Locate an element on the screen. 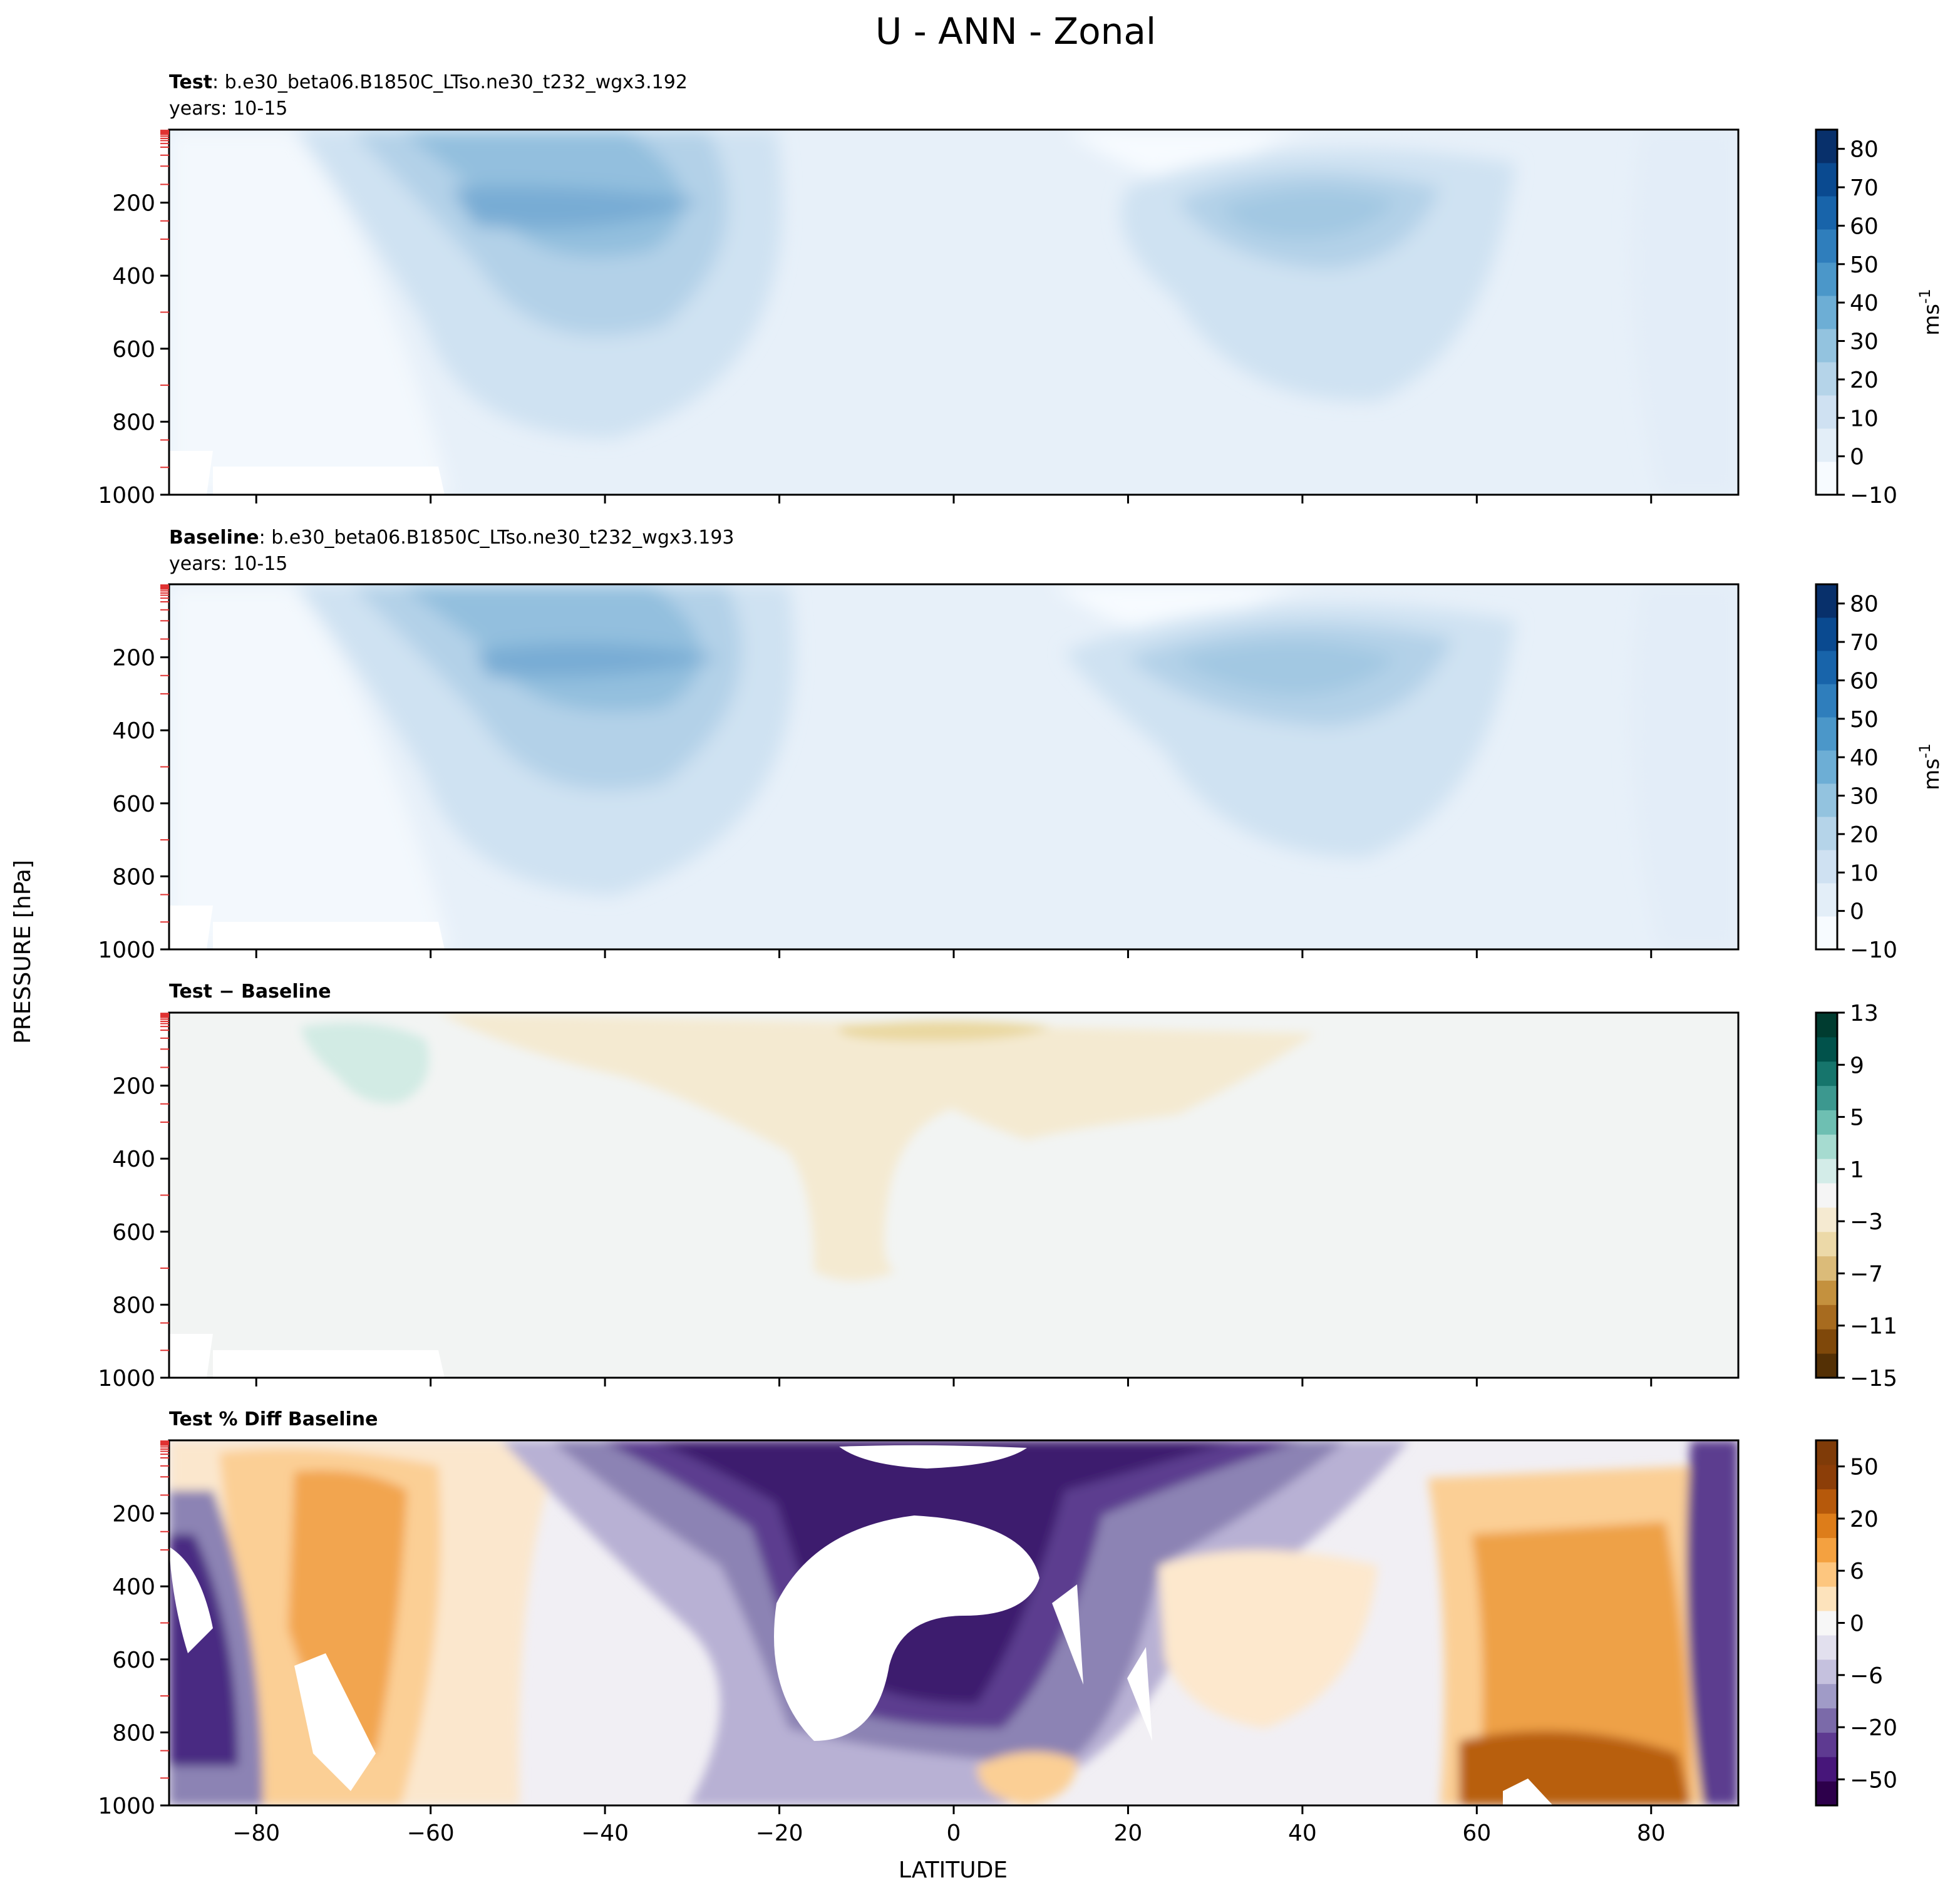 The image size is (1960, 1900). colorbar-tick-label: 0 is located at coordinates (1857, 1624).